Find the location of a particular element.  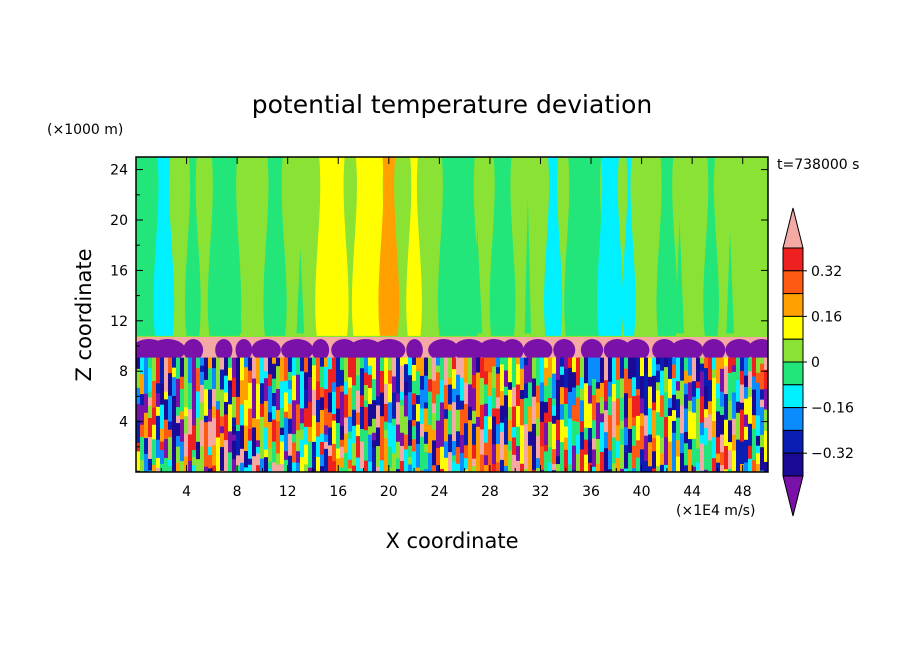

colorbar-top-arrow is located at coordinates (793, 228).